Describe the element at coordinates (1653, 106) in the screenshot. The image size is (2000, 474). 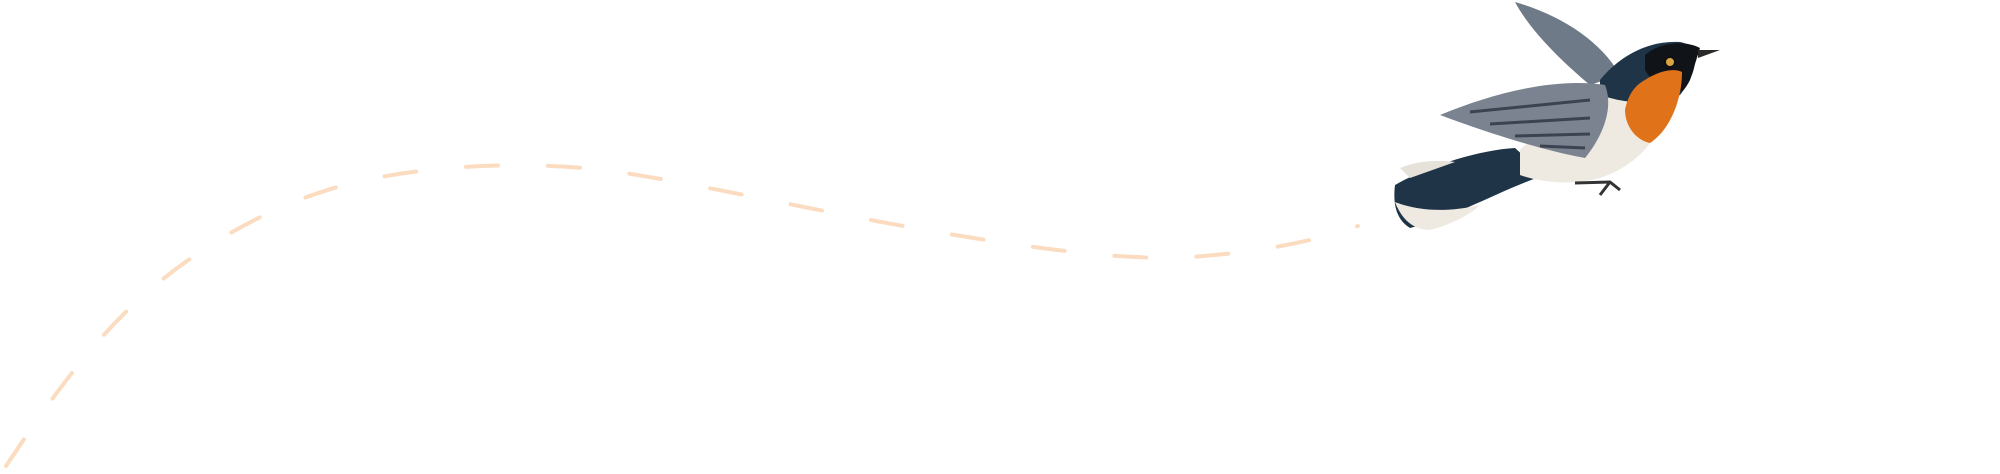
I see `bird-throat` at that location.